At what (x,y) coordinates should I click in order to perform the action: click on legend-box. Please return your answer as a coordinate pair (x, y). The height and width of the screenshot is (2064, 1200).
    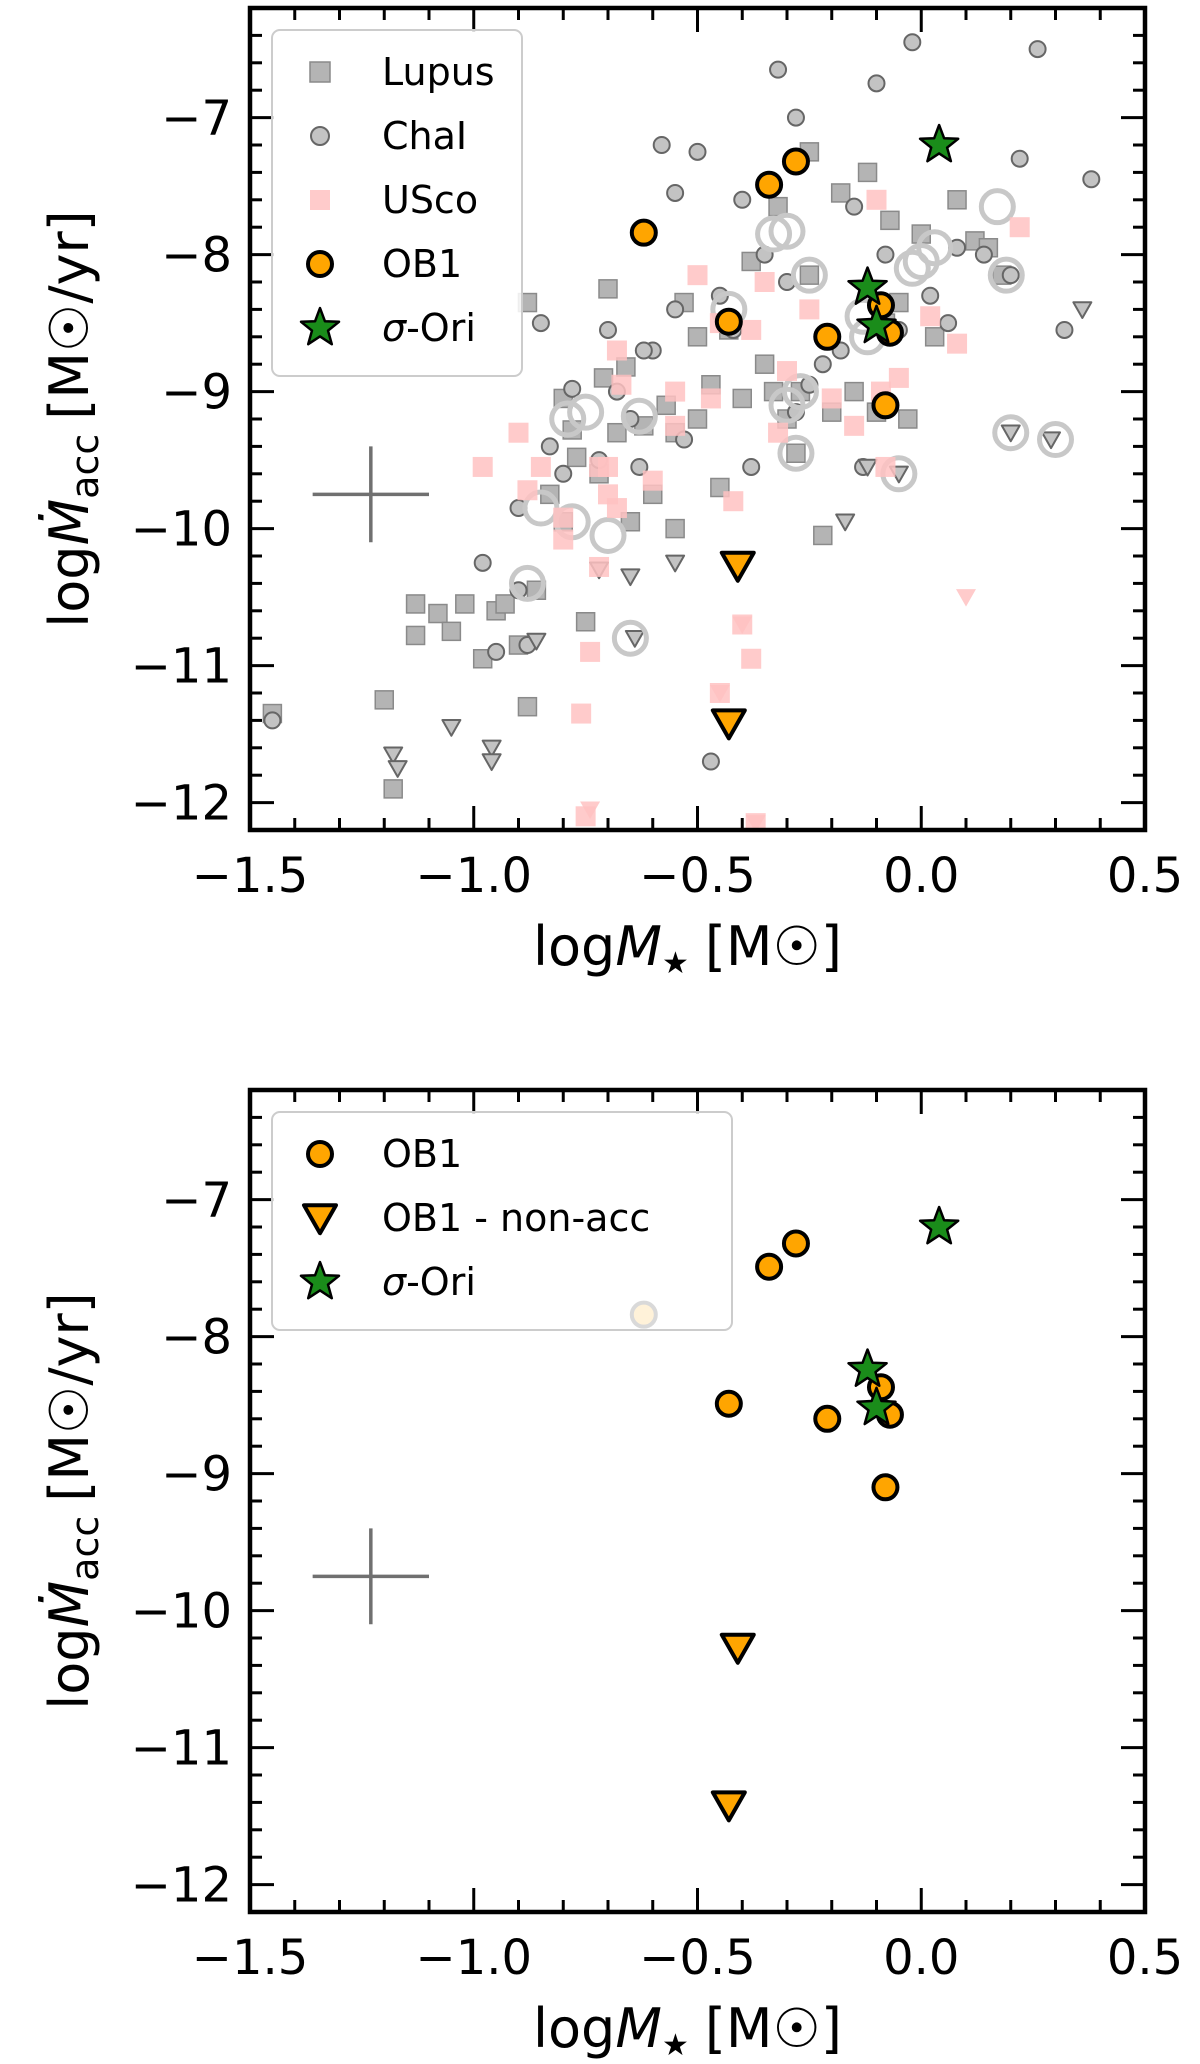
    Looking at the image, I should click on (502, 1221).